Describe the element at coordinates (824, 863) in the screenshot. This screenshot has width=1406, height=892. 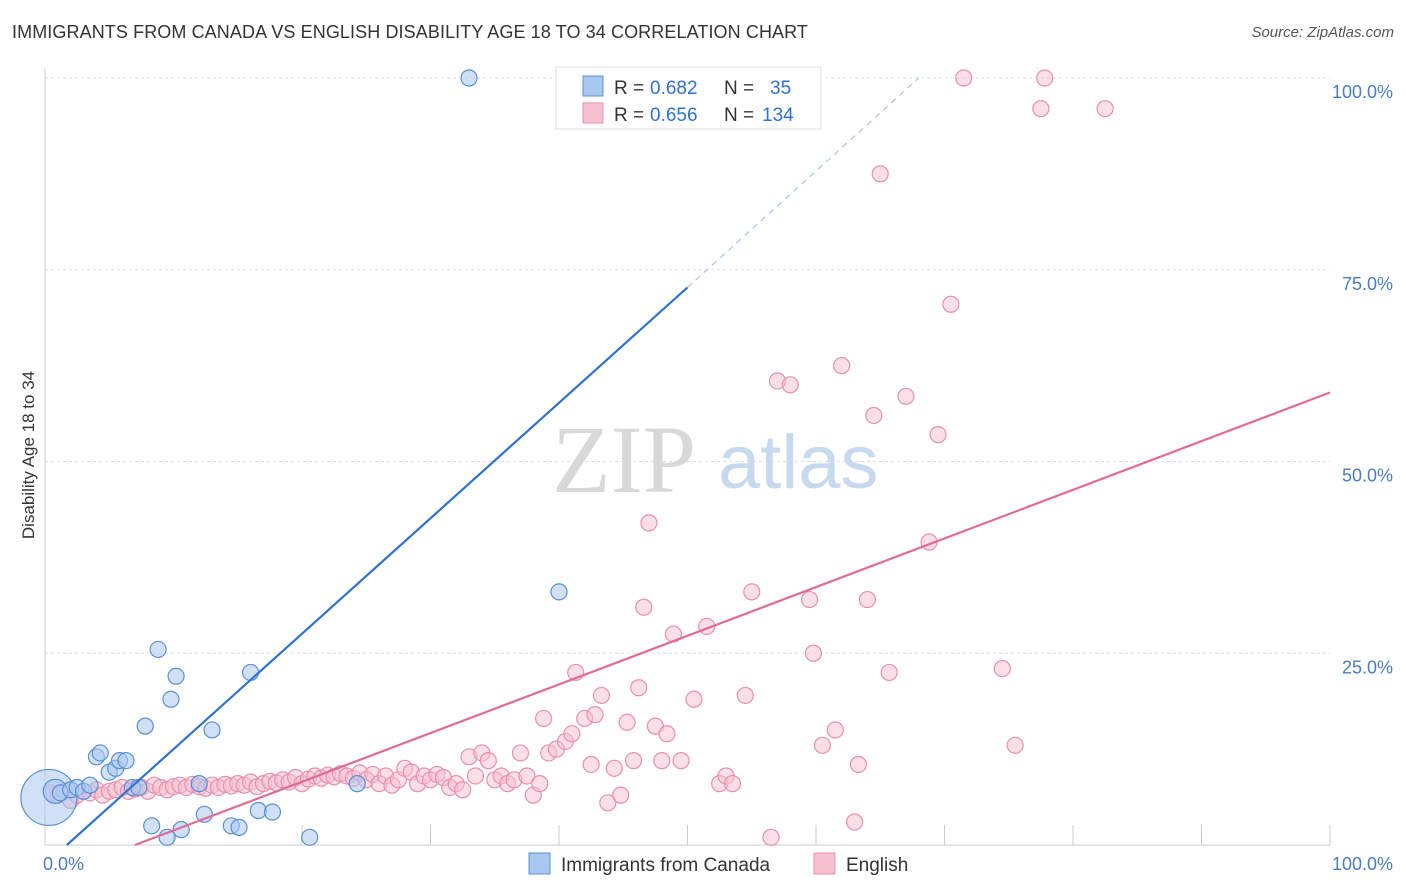
I see `series-legend-swatch-english` at that location.